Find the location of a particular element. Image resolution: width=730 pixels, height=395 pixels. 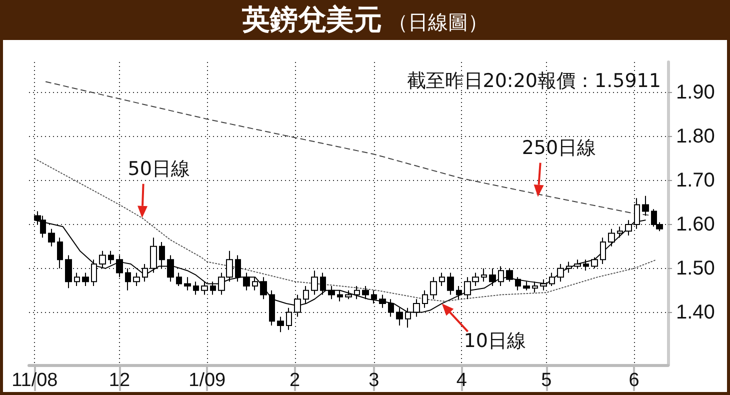

x-tick-label: 5 is located at coordinates (546, 380).